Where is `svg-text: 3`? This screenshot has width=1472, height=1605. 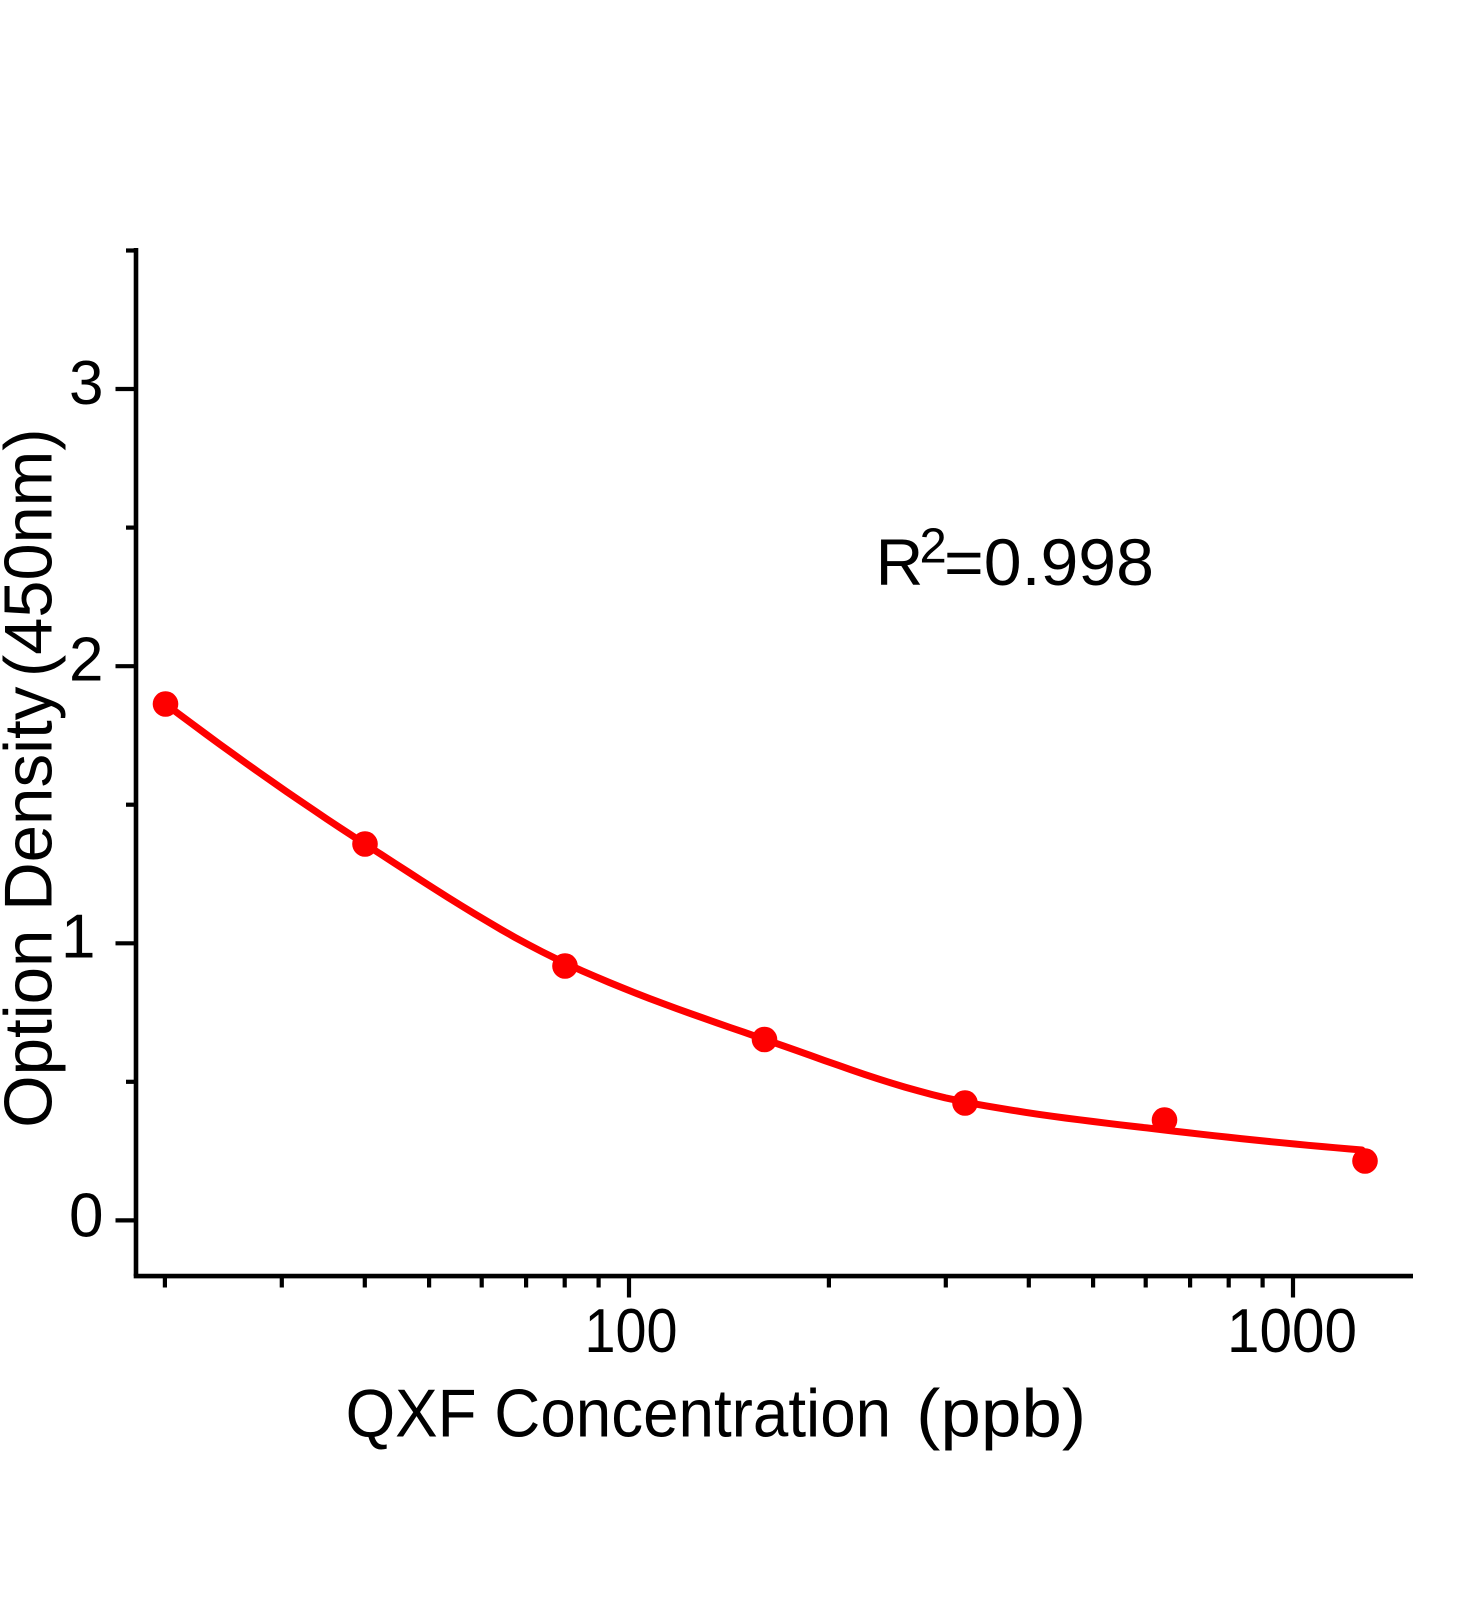
svg-text: 3 is located at coordinates (86, 383).